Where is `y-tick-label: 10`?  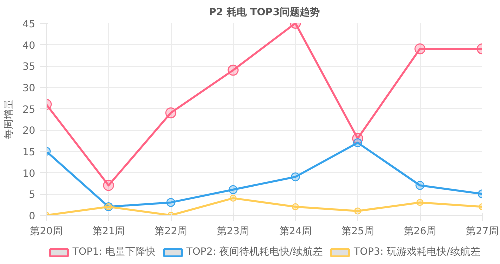
y-tick-label: 10 is located at coordinates (29, 174).